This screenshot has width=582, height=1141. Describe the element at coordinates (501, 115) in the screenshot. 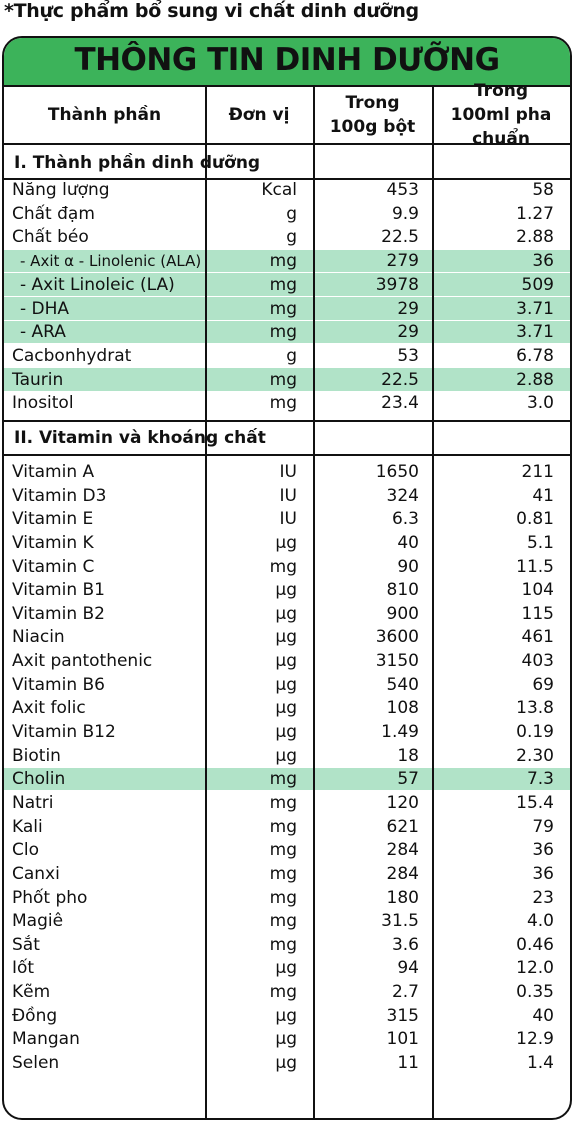

I see `header-cell: Trong 100ml pha chuẩn` at that location.